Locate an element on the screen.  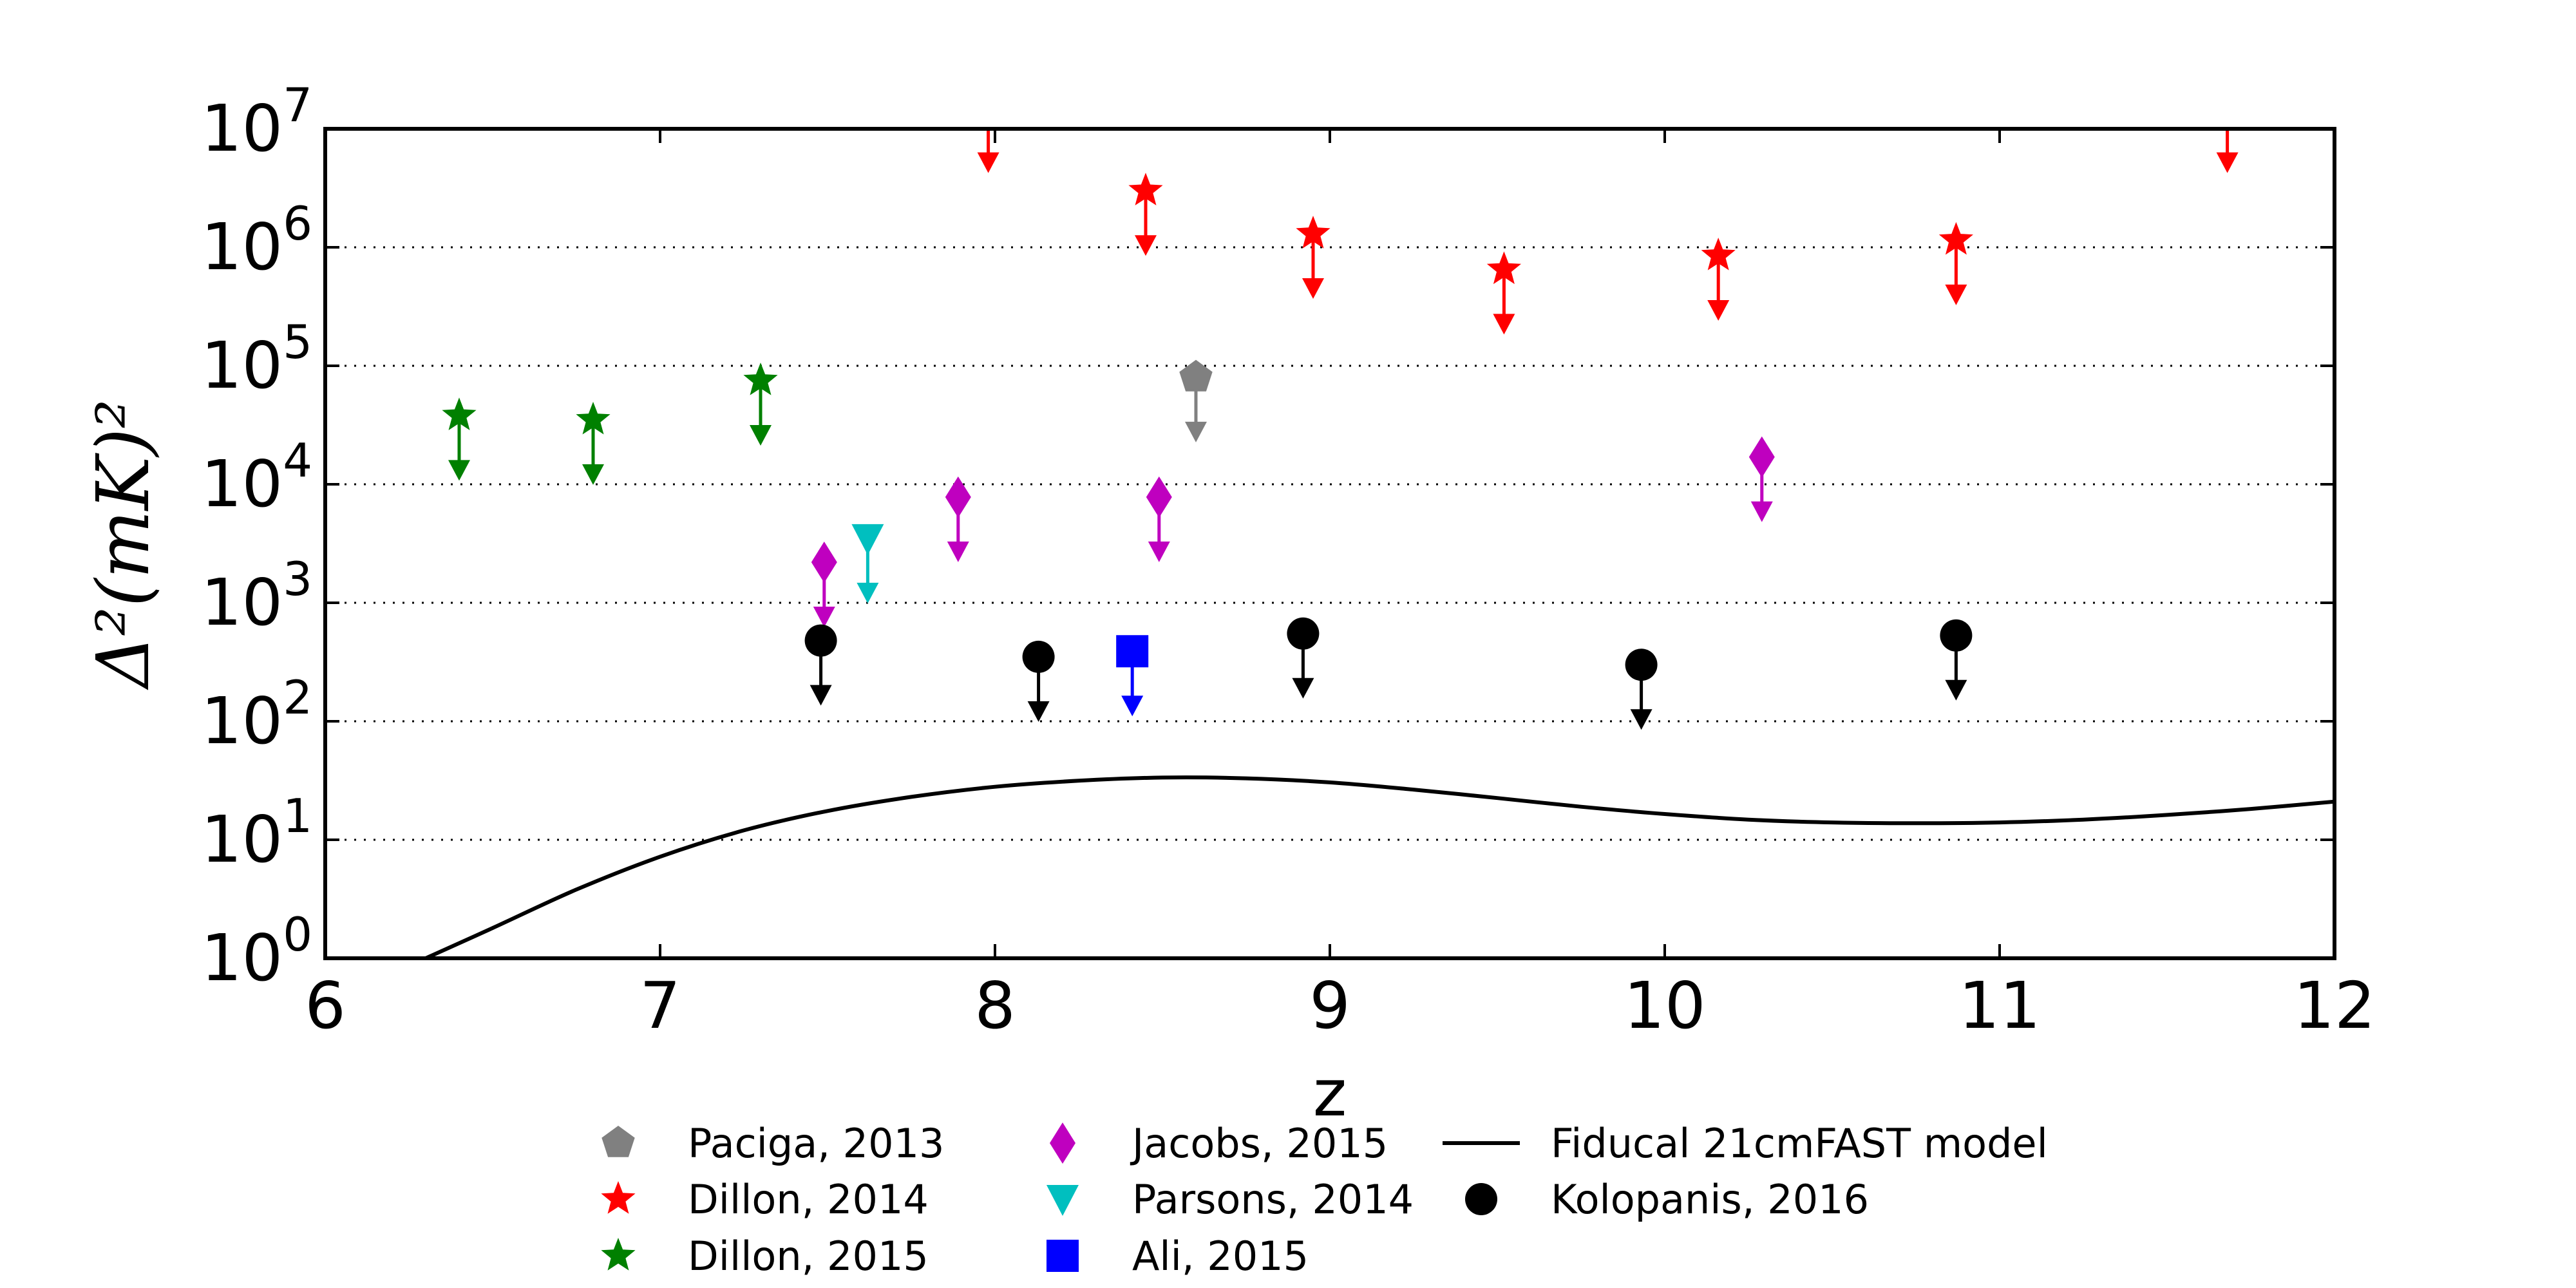
square-marker is located at coordinates (1132, 651).